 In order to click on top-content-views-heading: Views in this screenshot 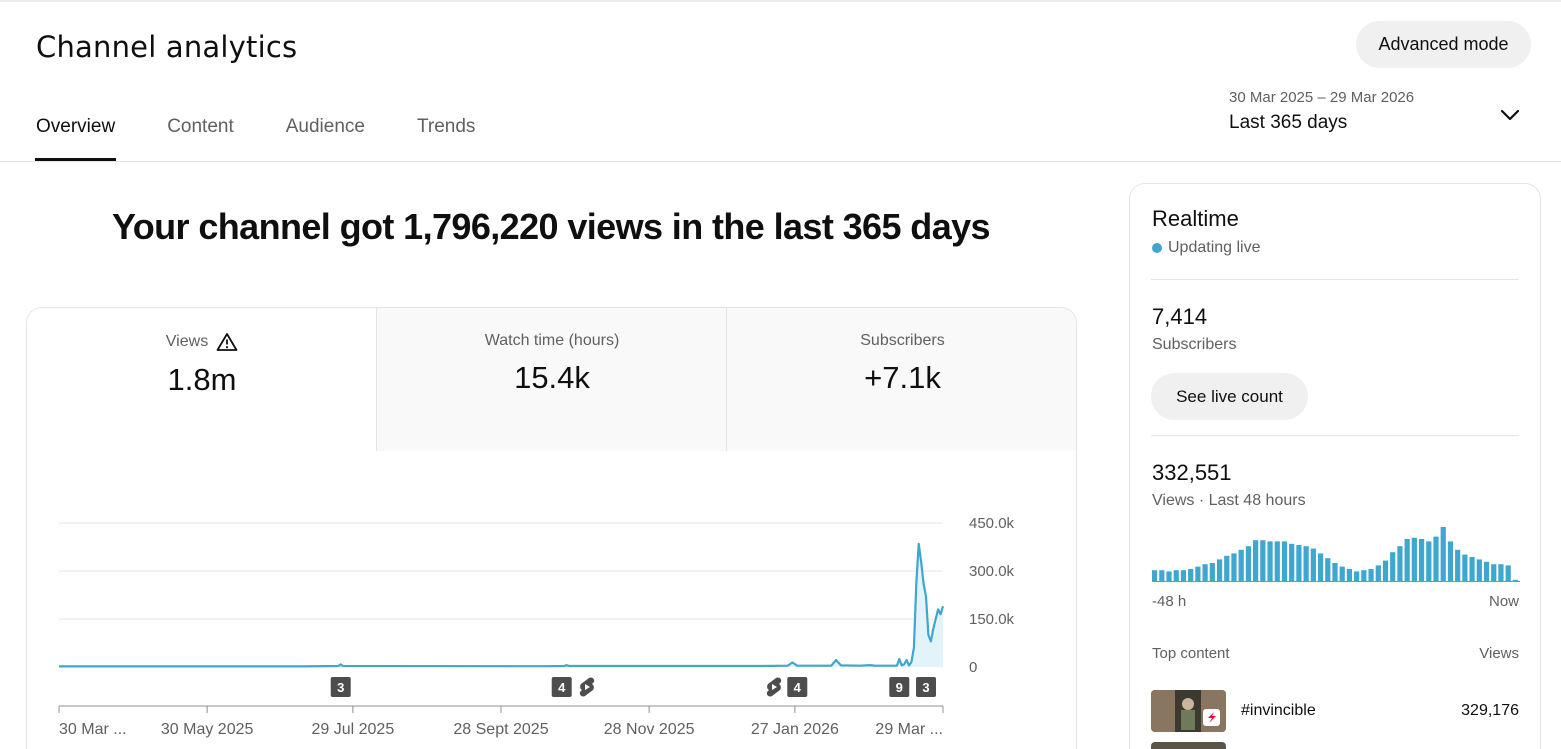, I will do `click(1499, 653)`.